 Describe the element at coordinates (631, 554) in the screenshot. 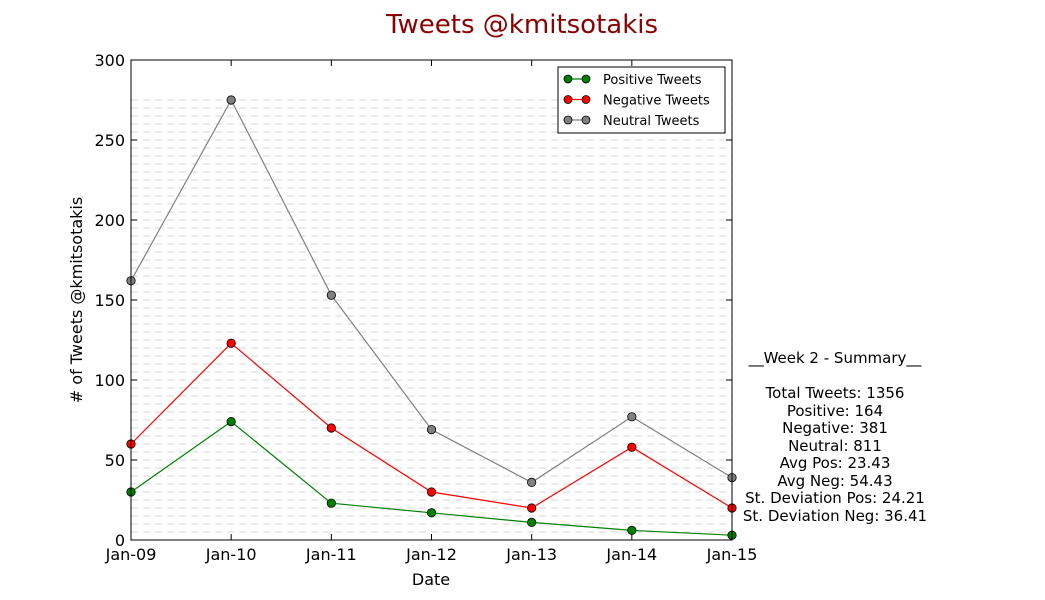

I see `x-tick-label: Jan-14` at that location.